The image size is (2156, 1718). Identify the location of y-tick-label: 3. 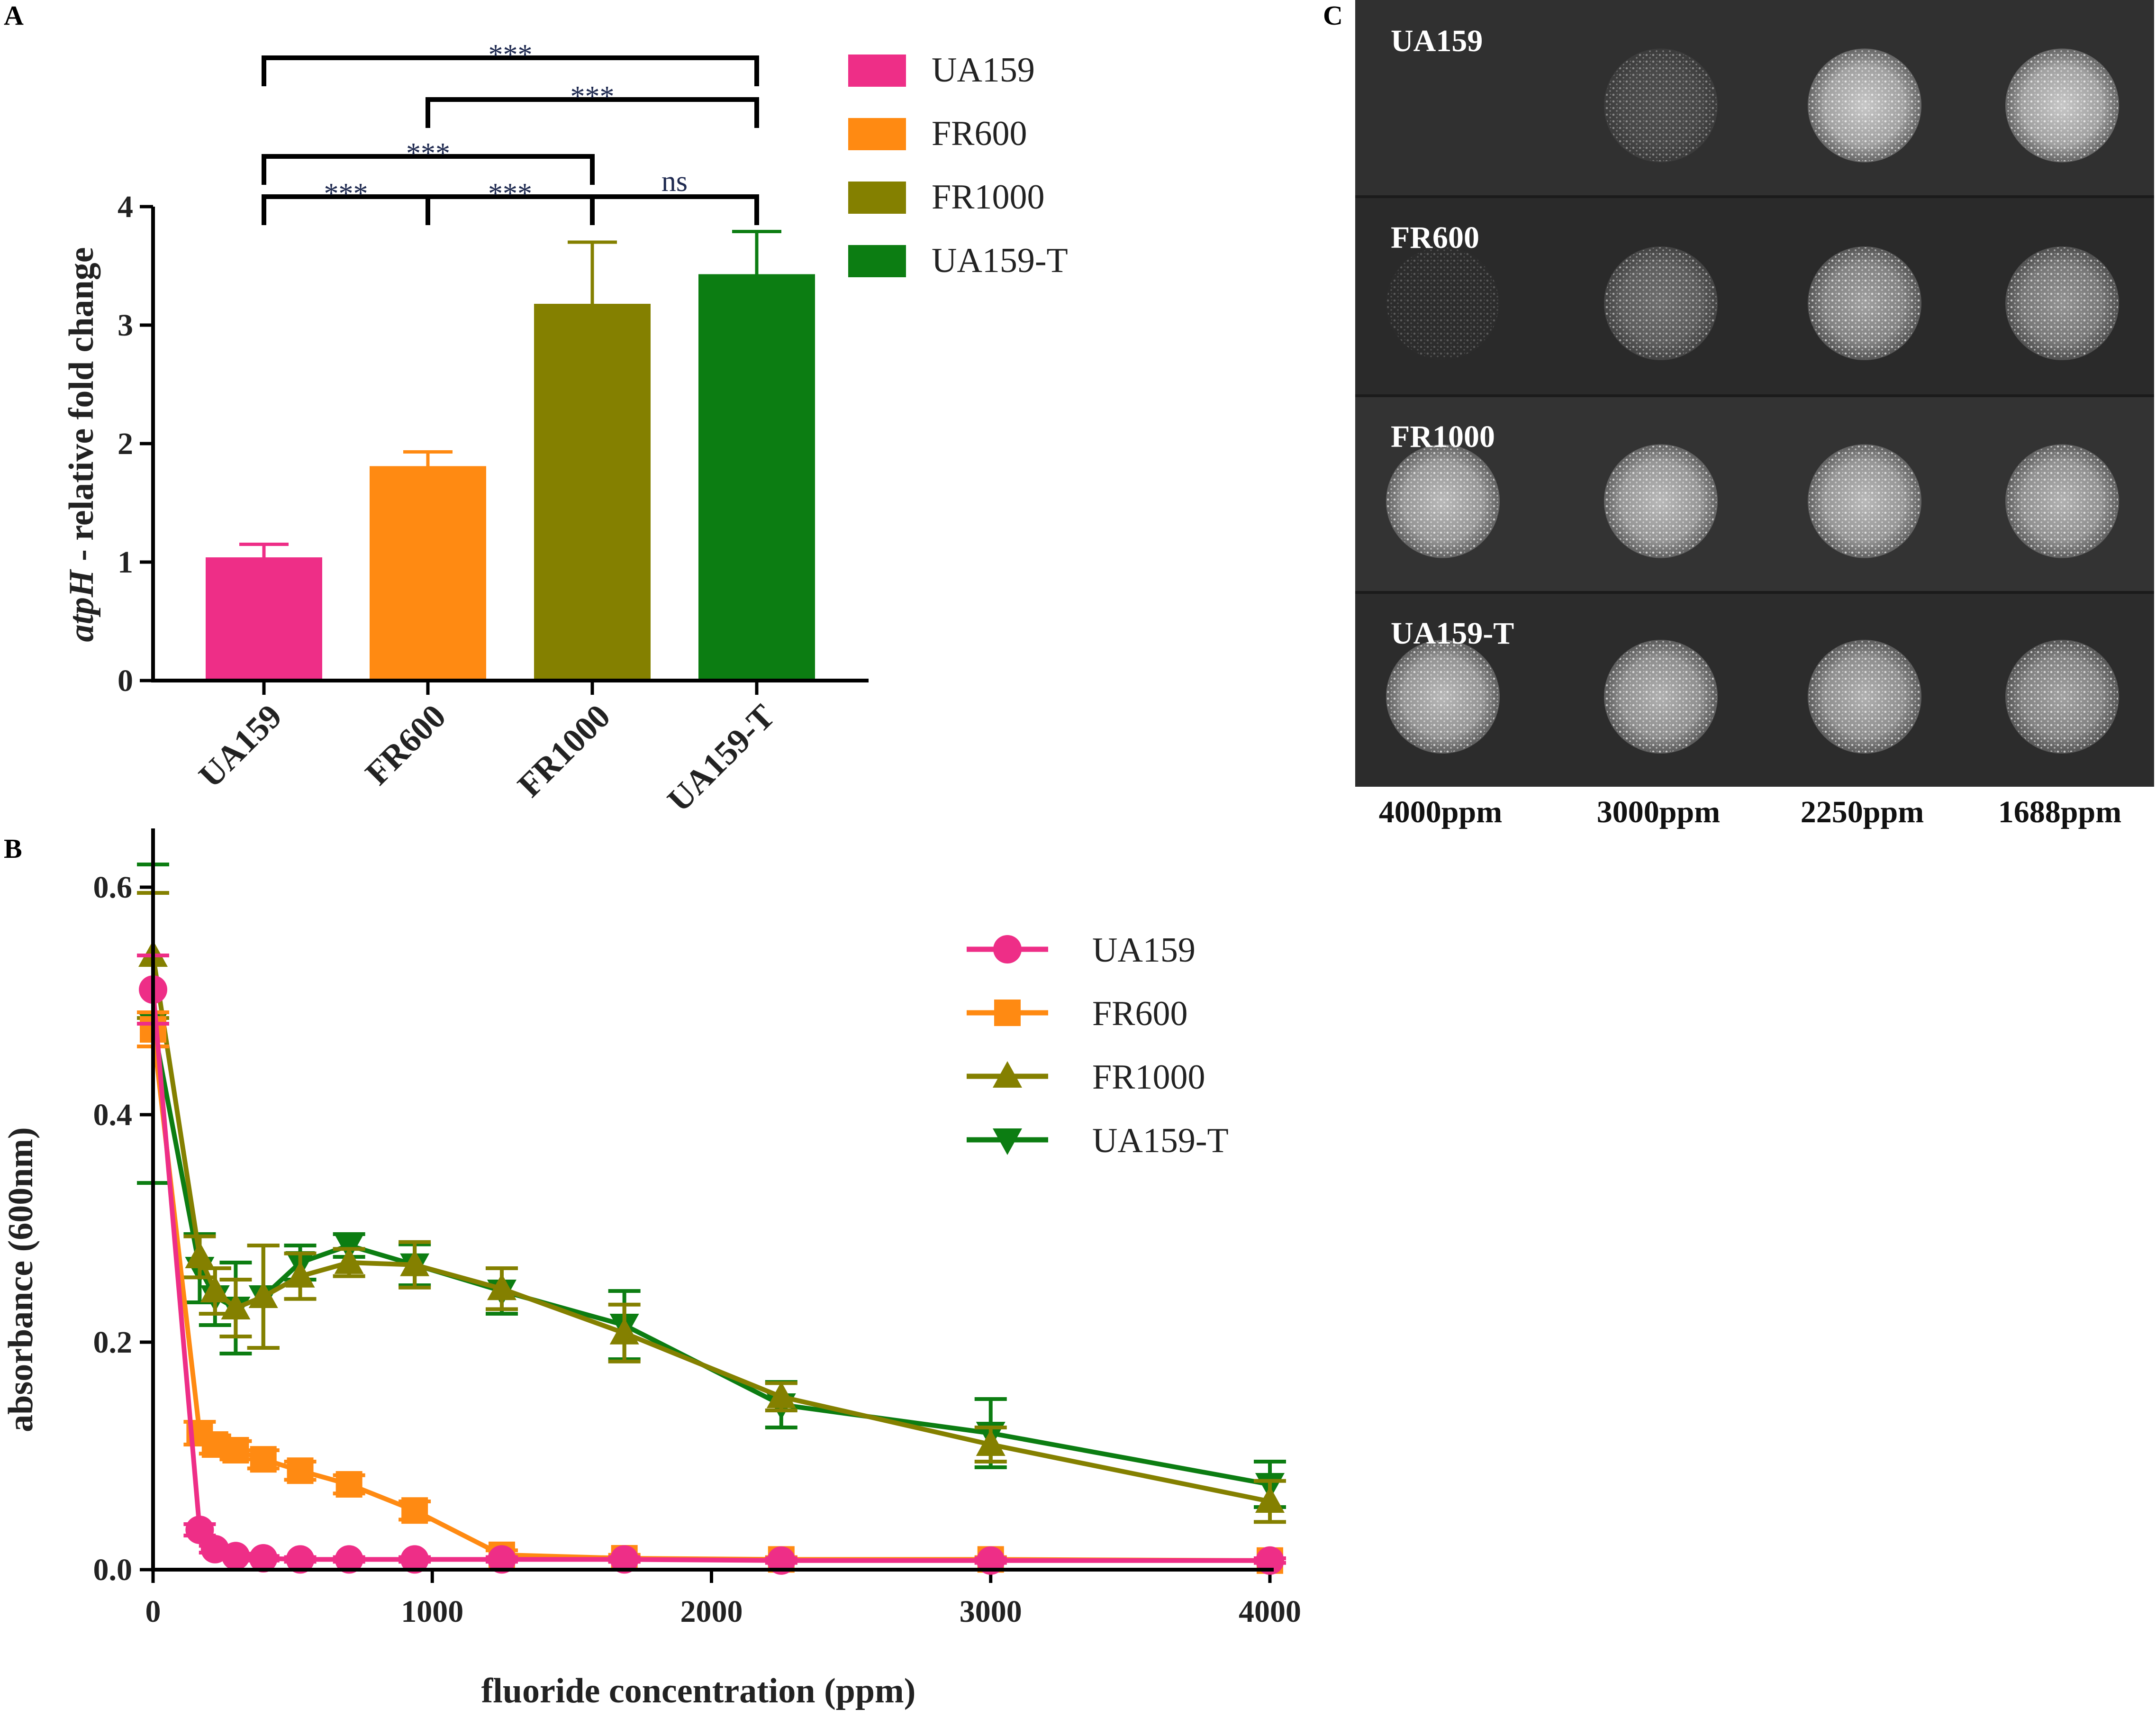
(125, 325).